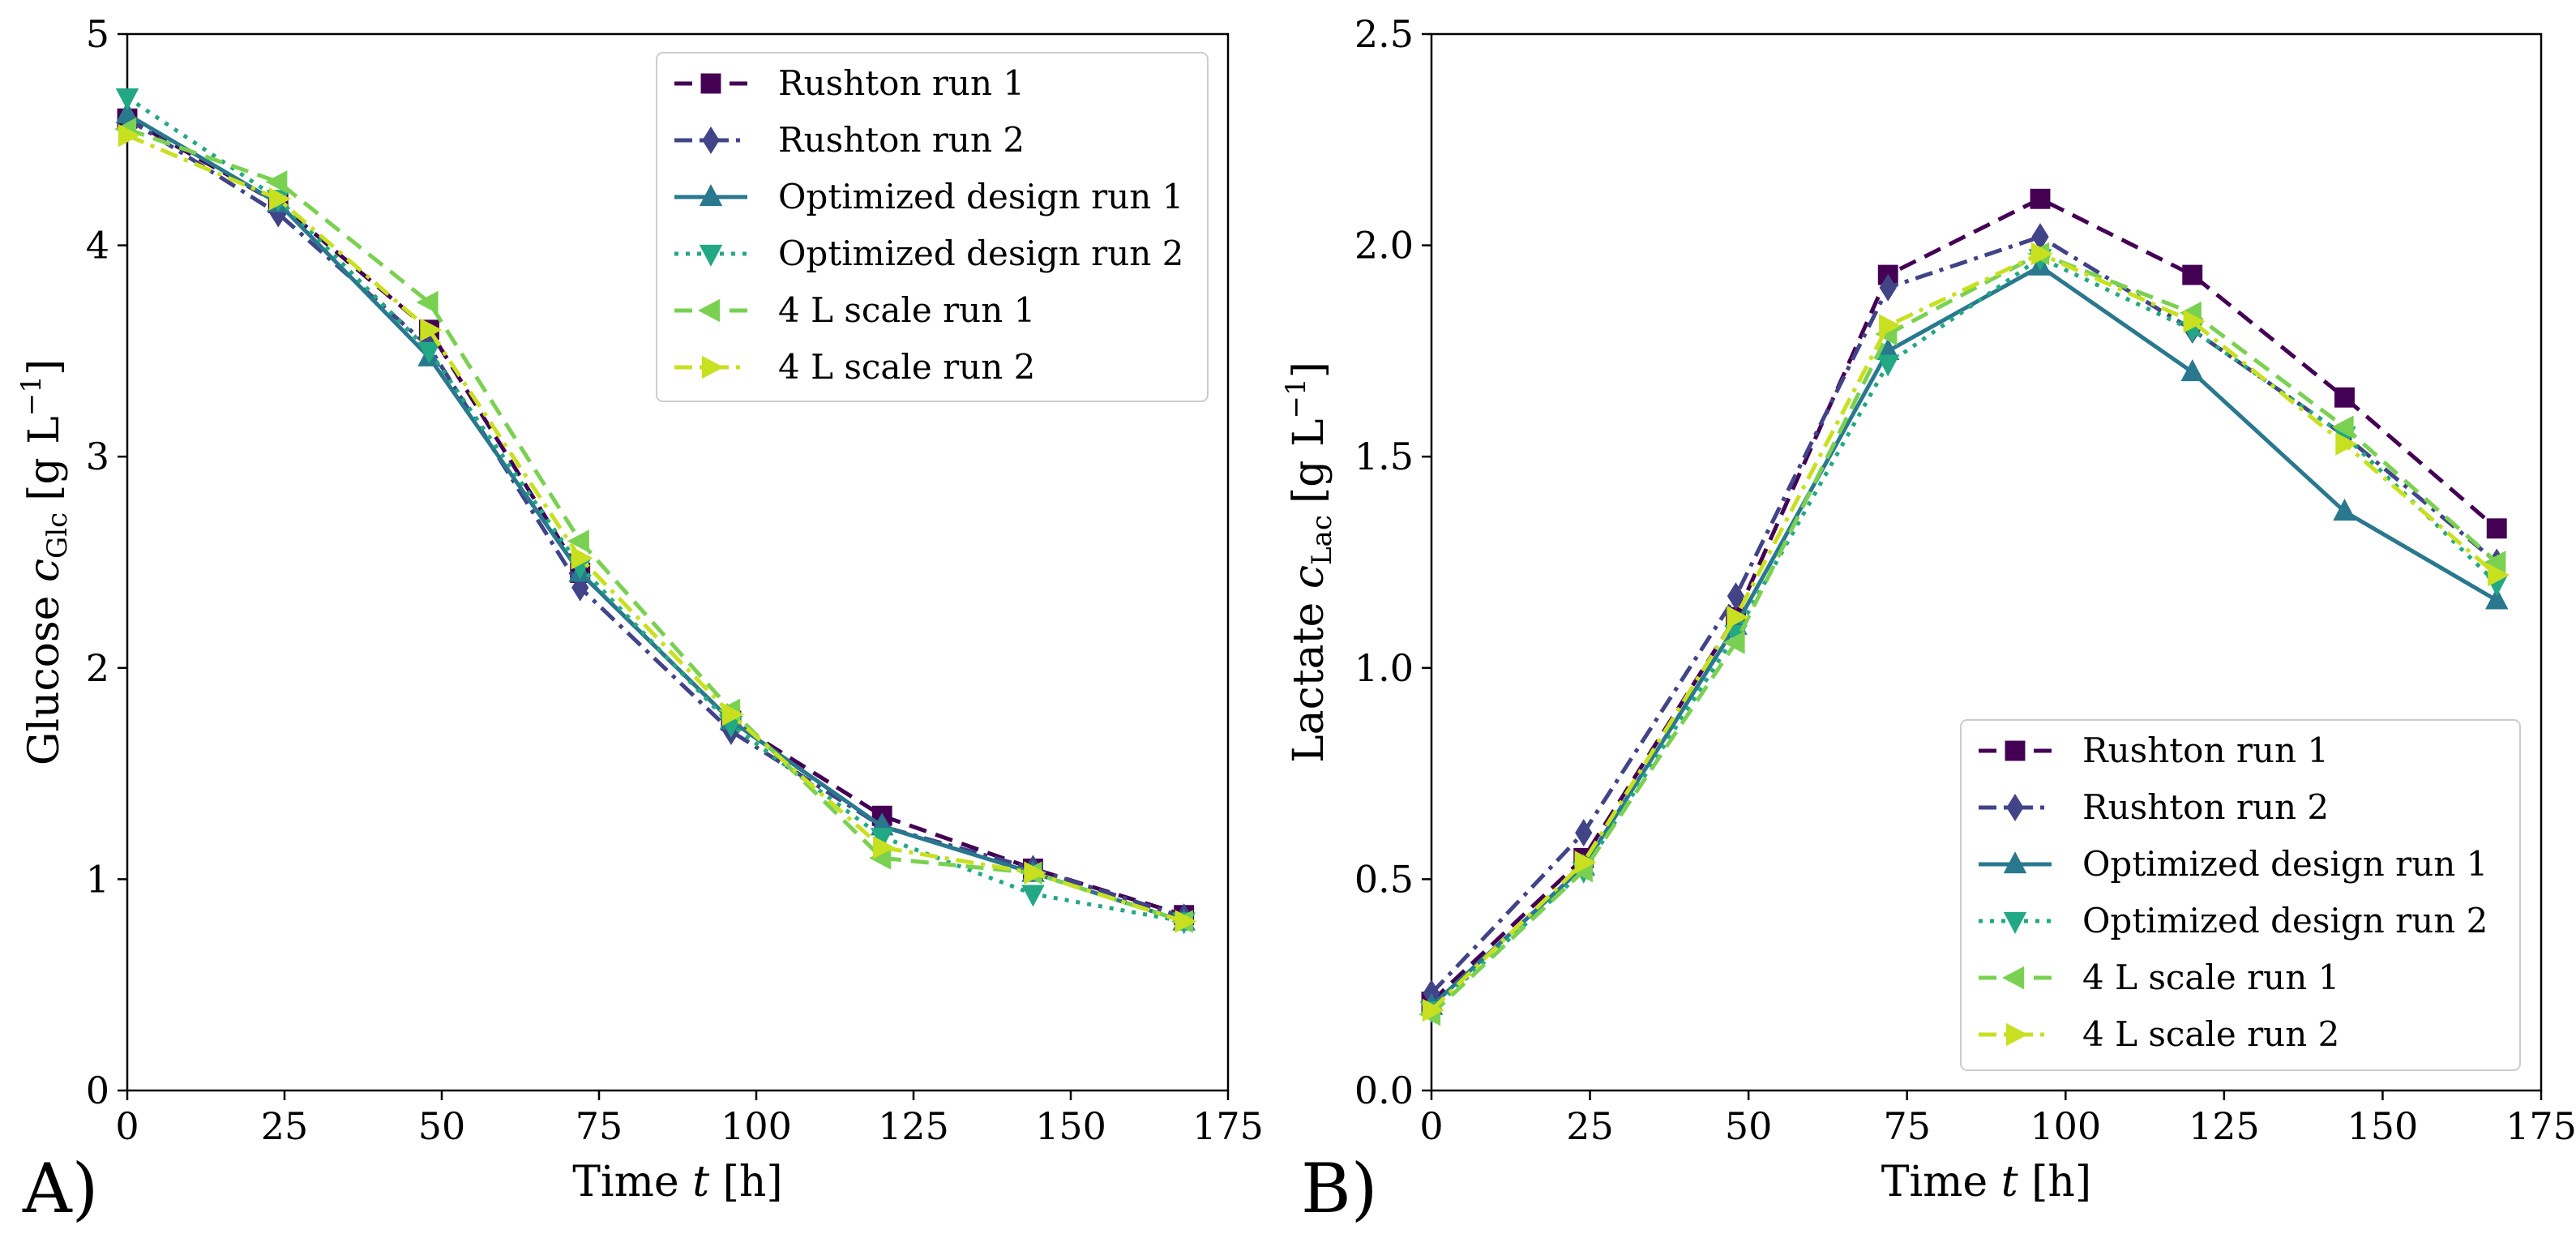 The width and height of the screenshot is (2576, 1234). What do you see at coordinates (1384, 668) in the screenshot?
I see `y-tick-label: 1.0` at bounding box center [1384, 668].